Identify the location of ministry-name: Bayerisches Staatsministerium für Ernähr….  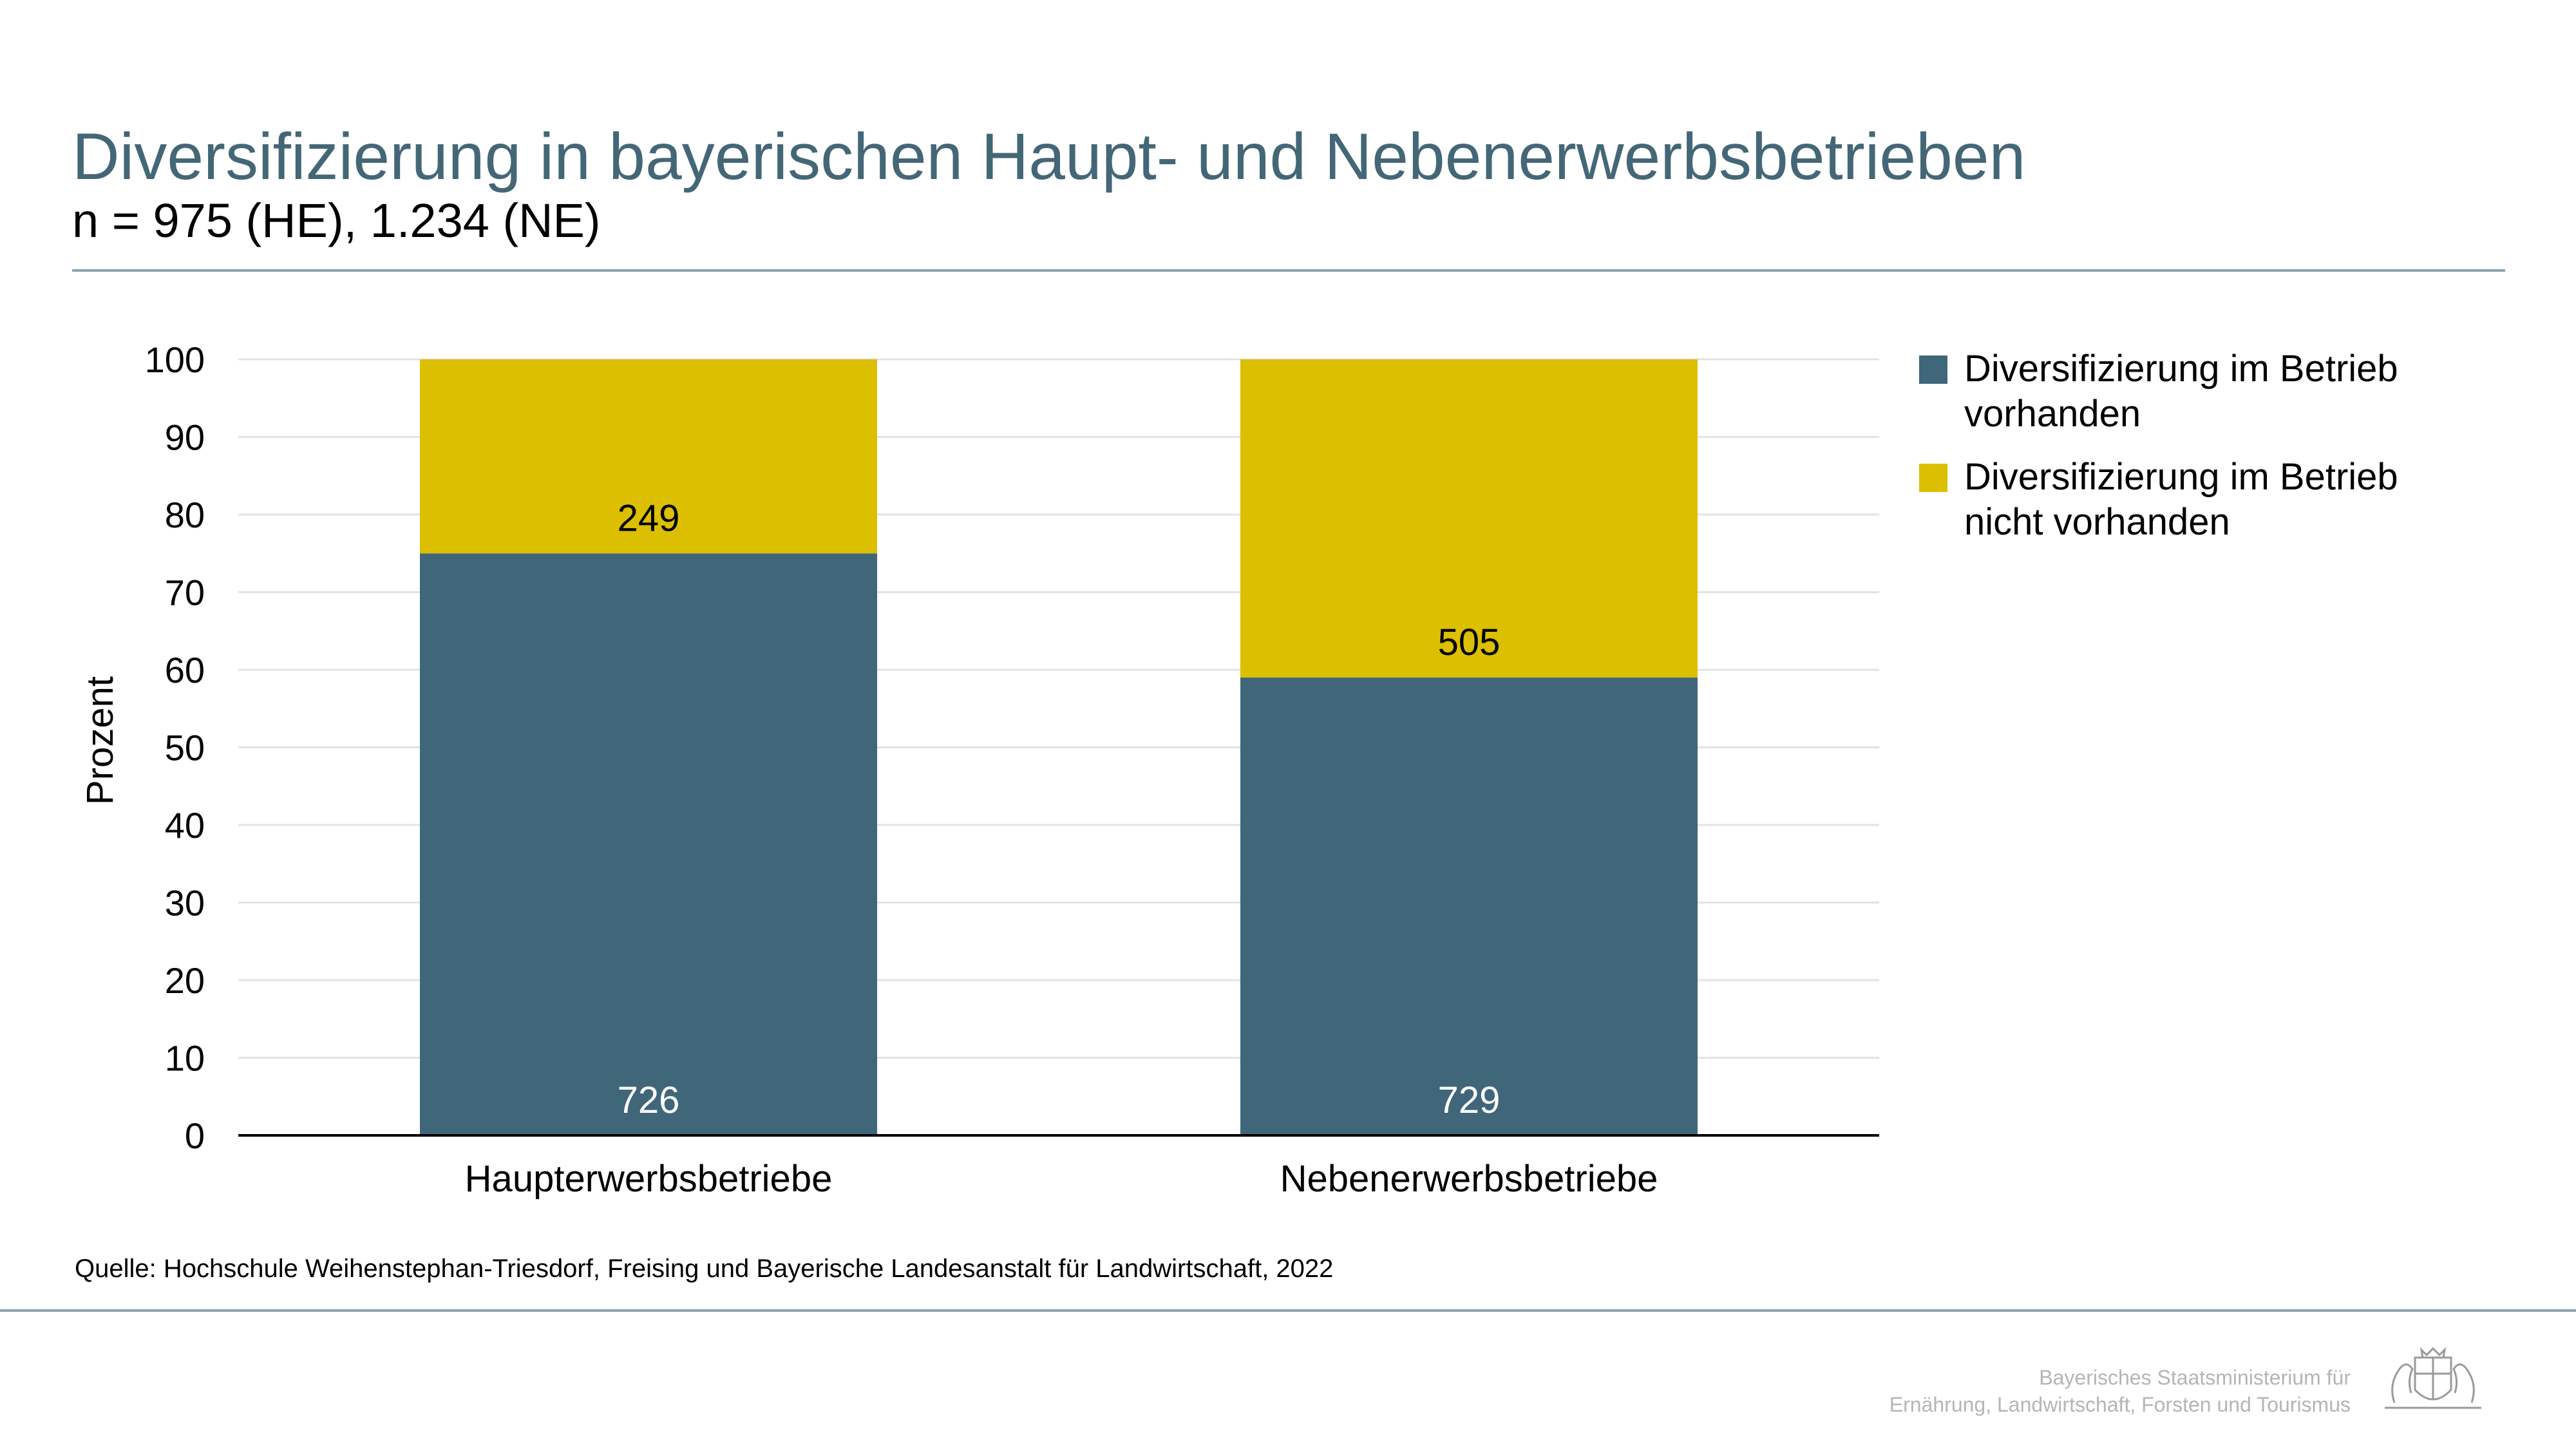
(2120, 1391).